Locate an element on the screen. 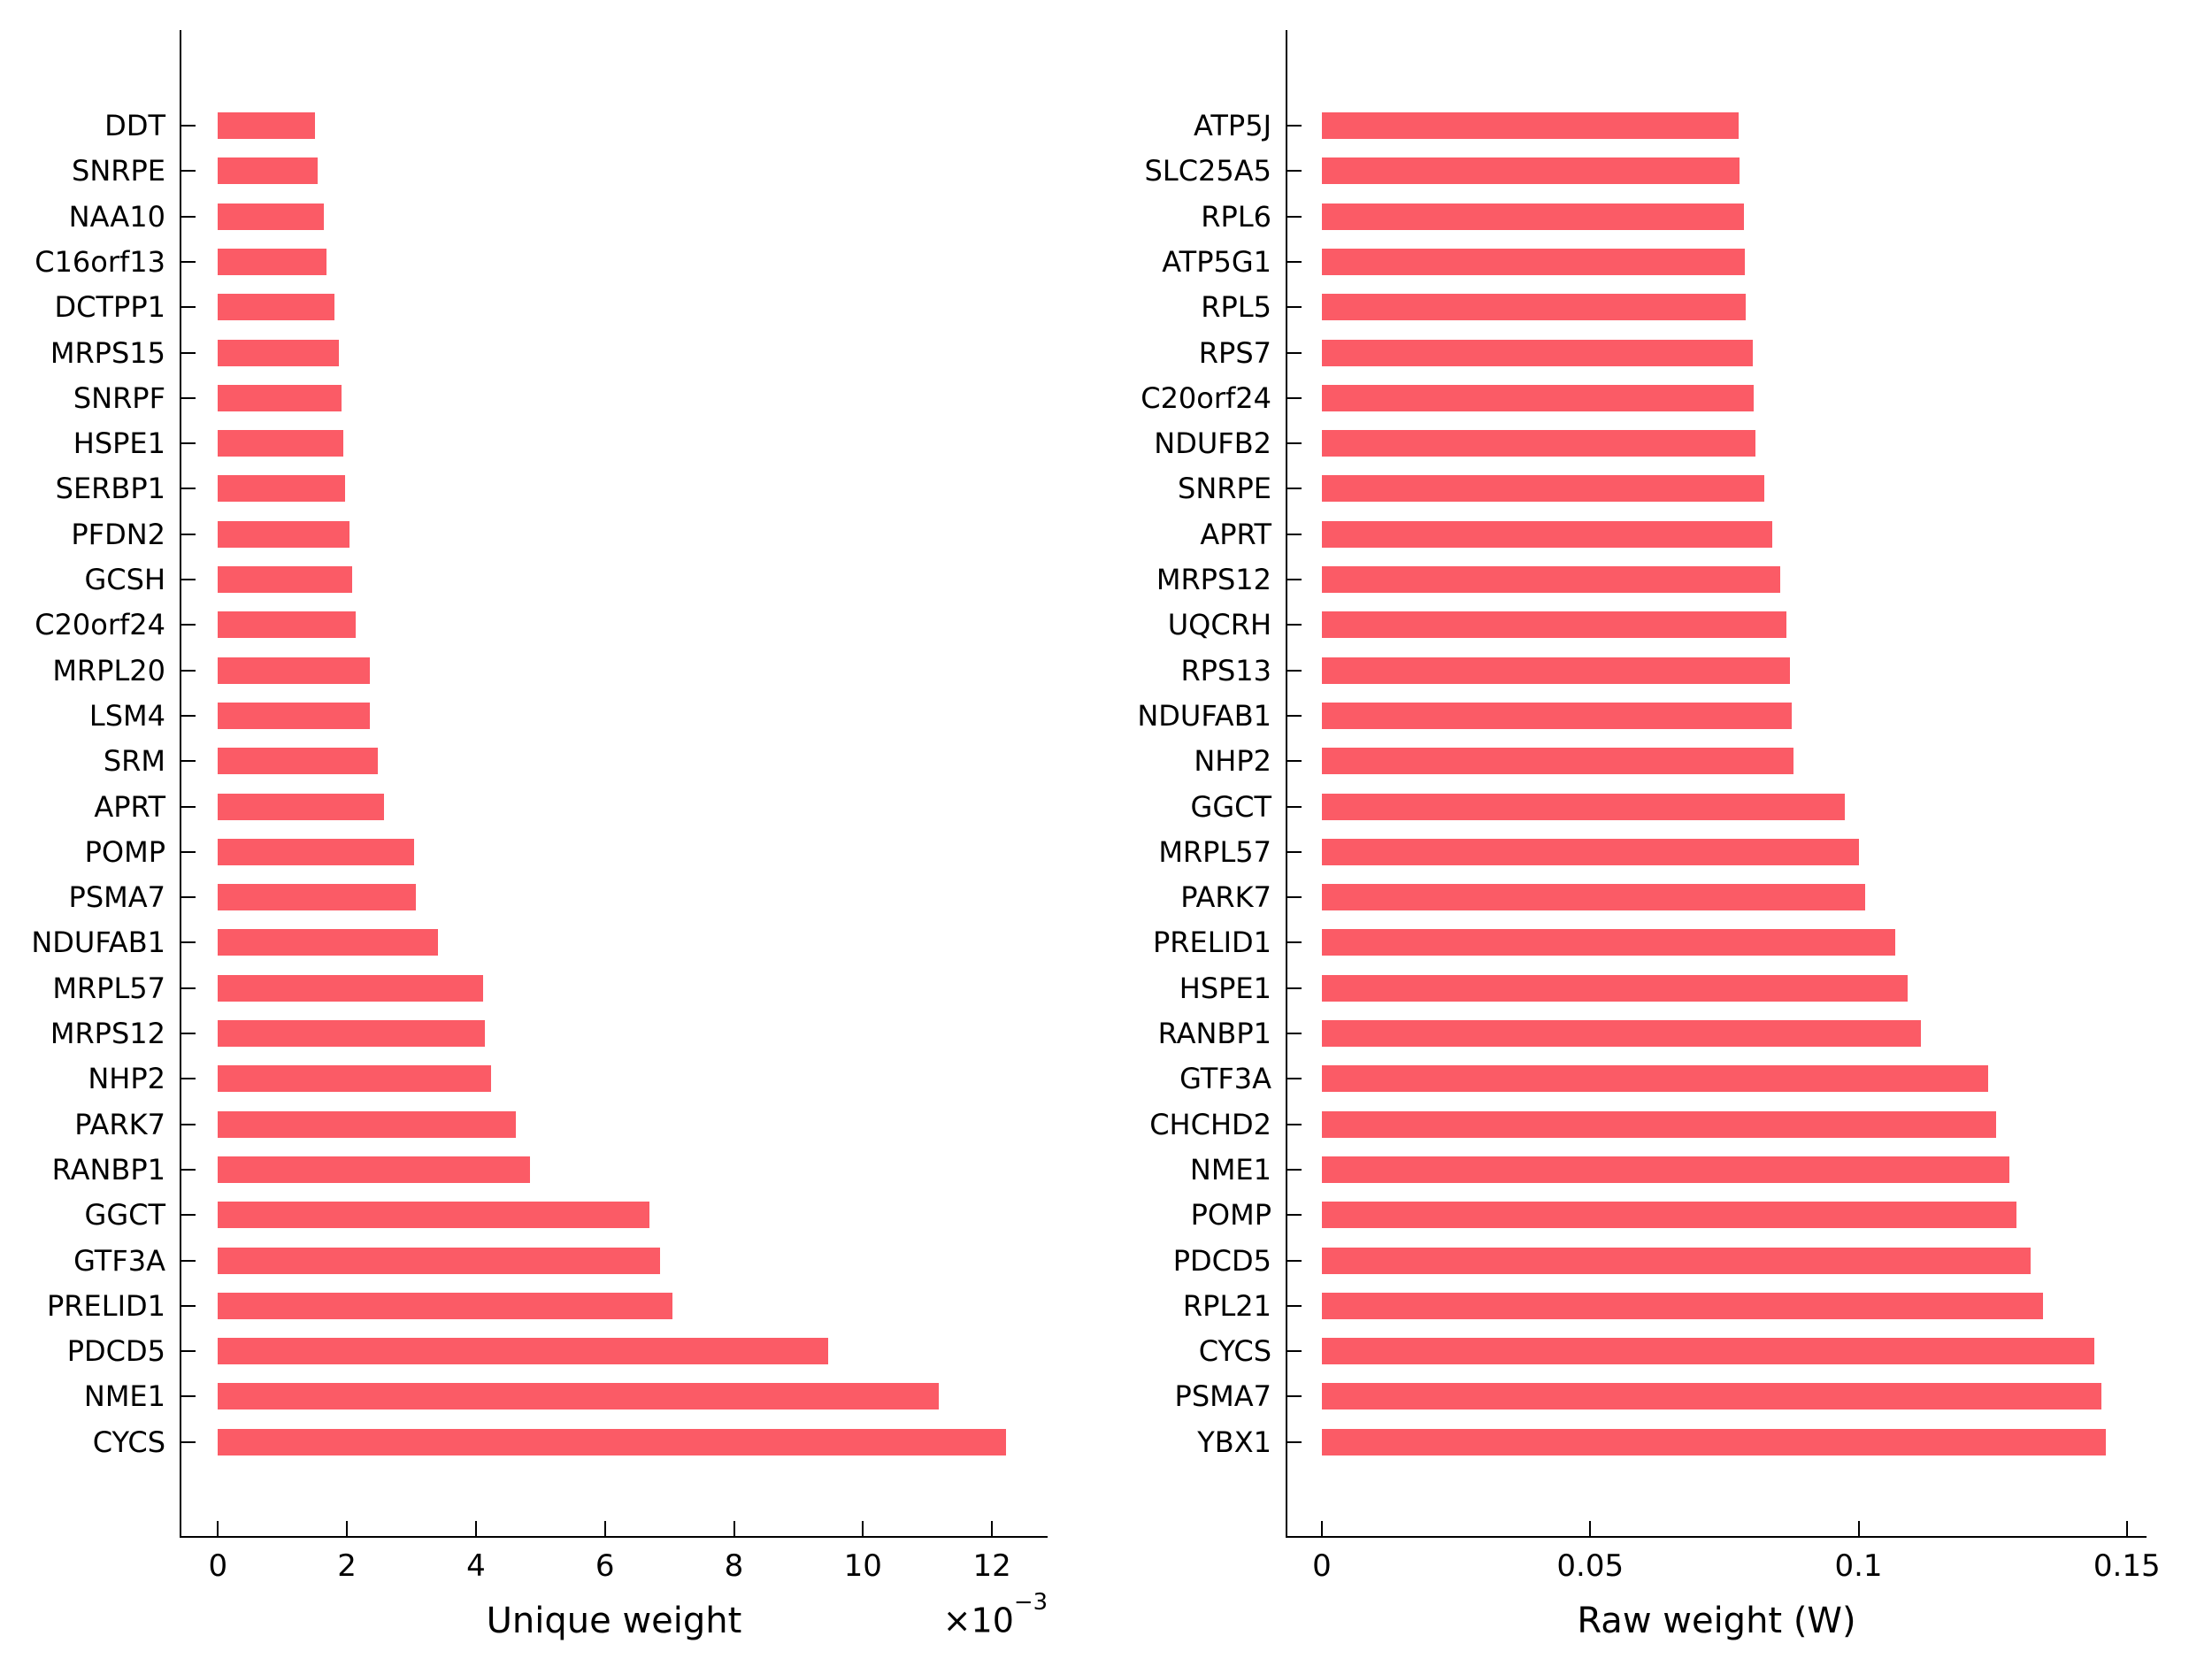 The image size is (2212, 1659). y-tick-label: NAA10 is located at coordinates (117, 217).